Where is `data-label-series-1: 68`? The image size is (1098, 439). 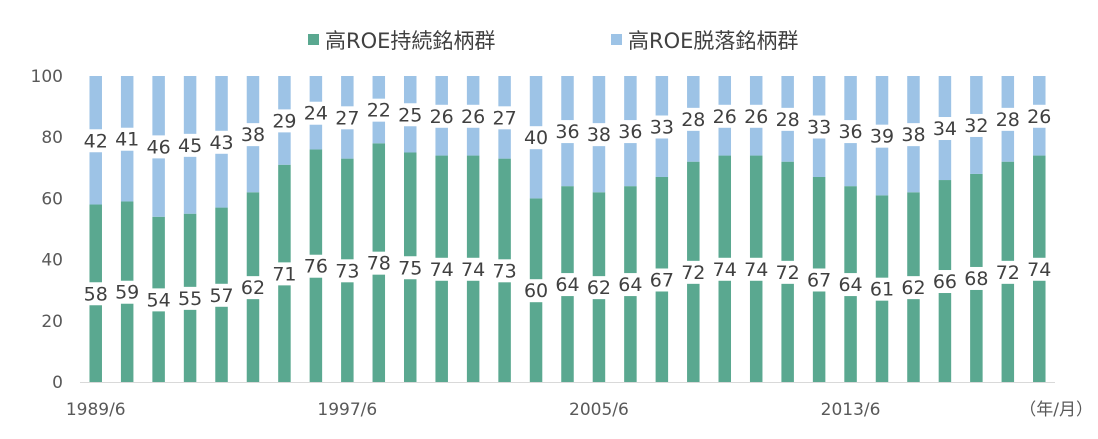 data-label-series-1: 68 is located at coordinates (976, 279).